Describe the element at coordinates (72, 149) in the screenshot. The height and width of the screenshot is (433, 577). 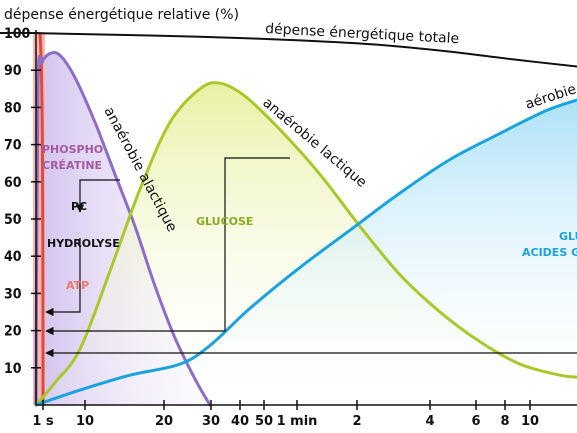
I see `annotation-phospho: PHOSPHO` at that location.